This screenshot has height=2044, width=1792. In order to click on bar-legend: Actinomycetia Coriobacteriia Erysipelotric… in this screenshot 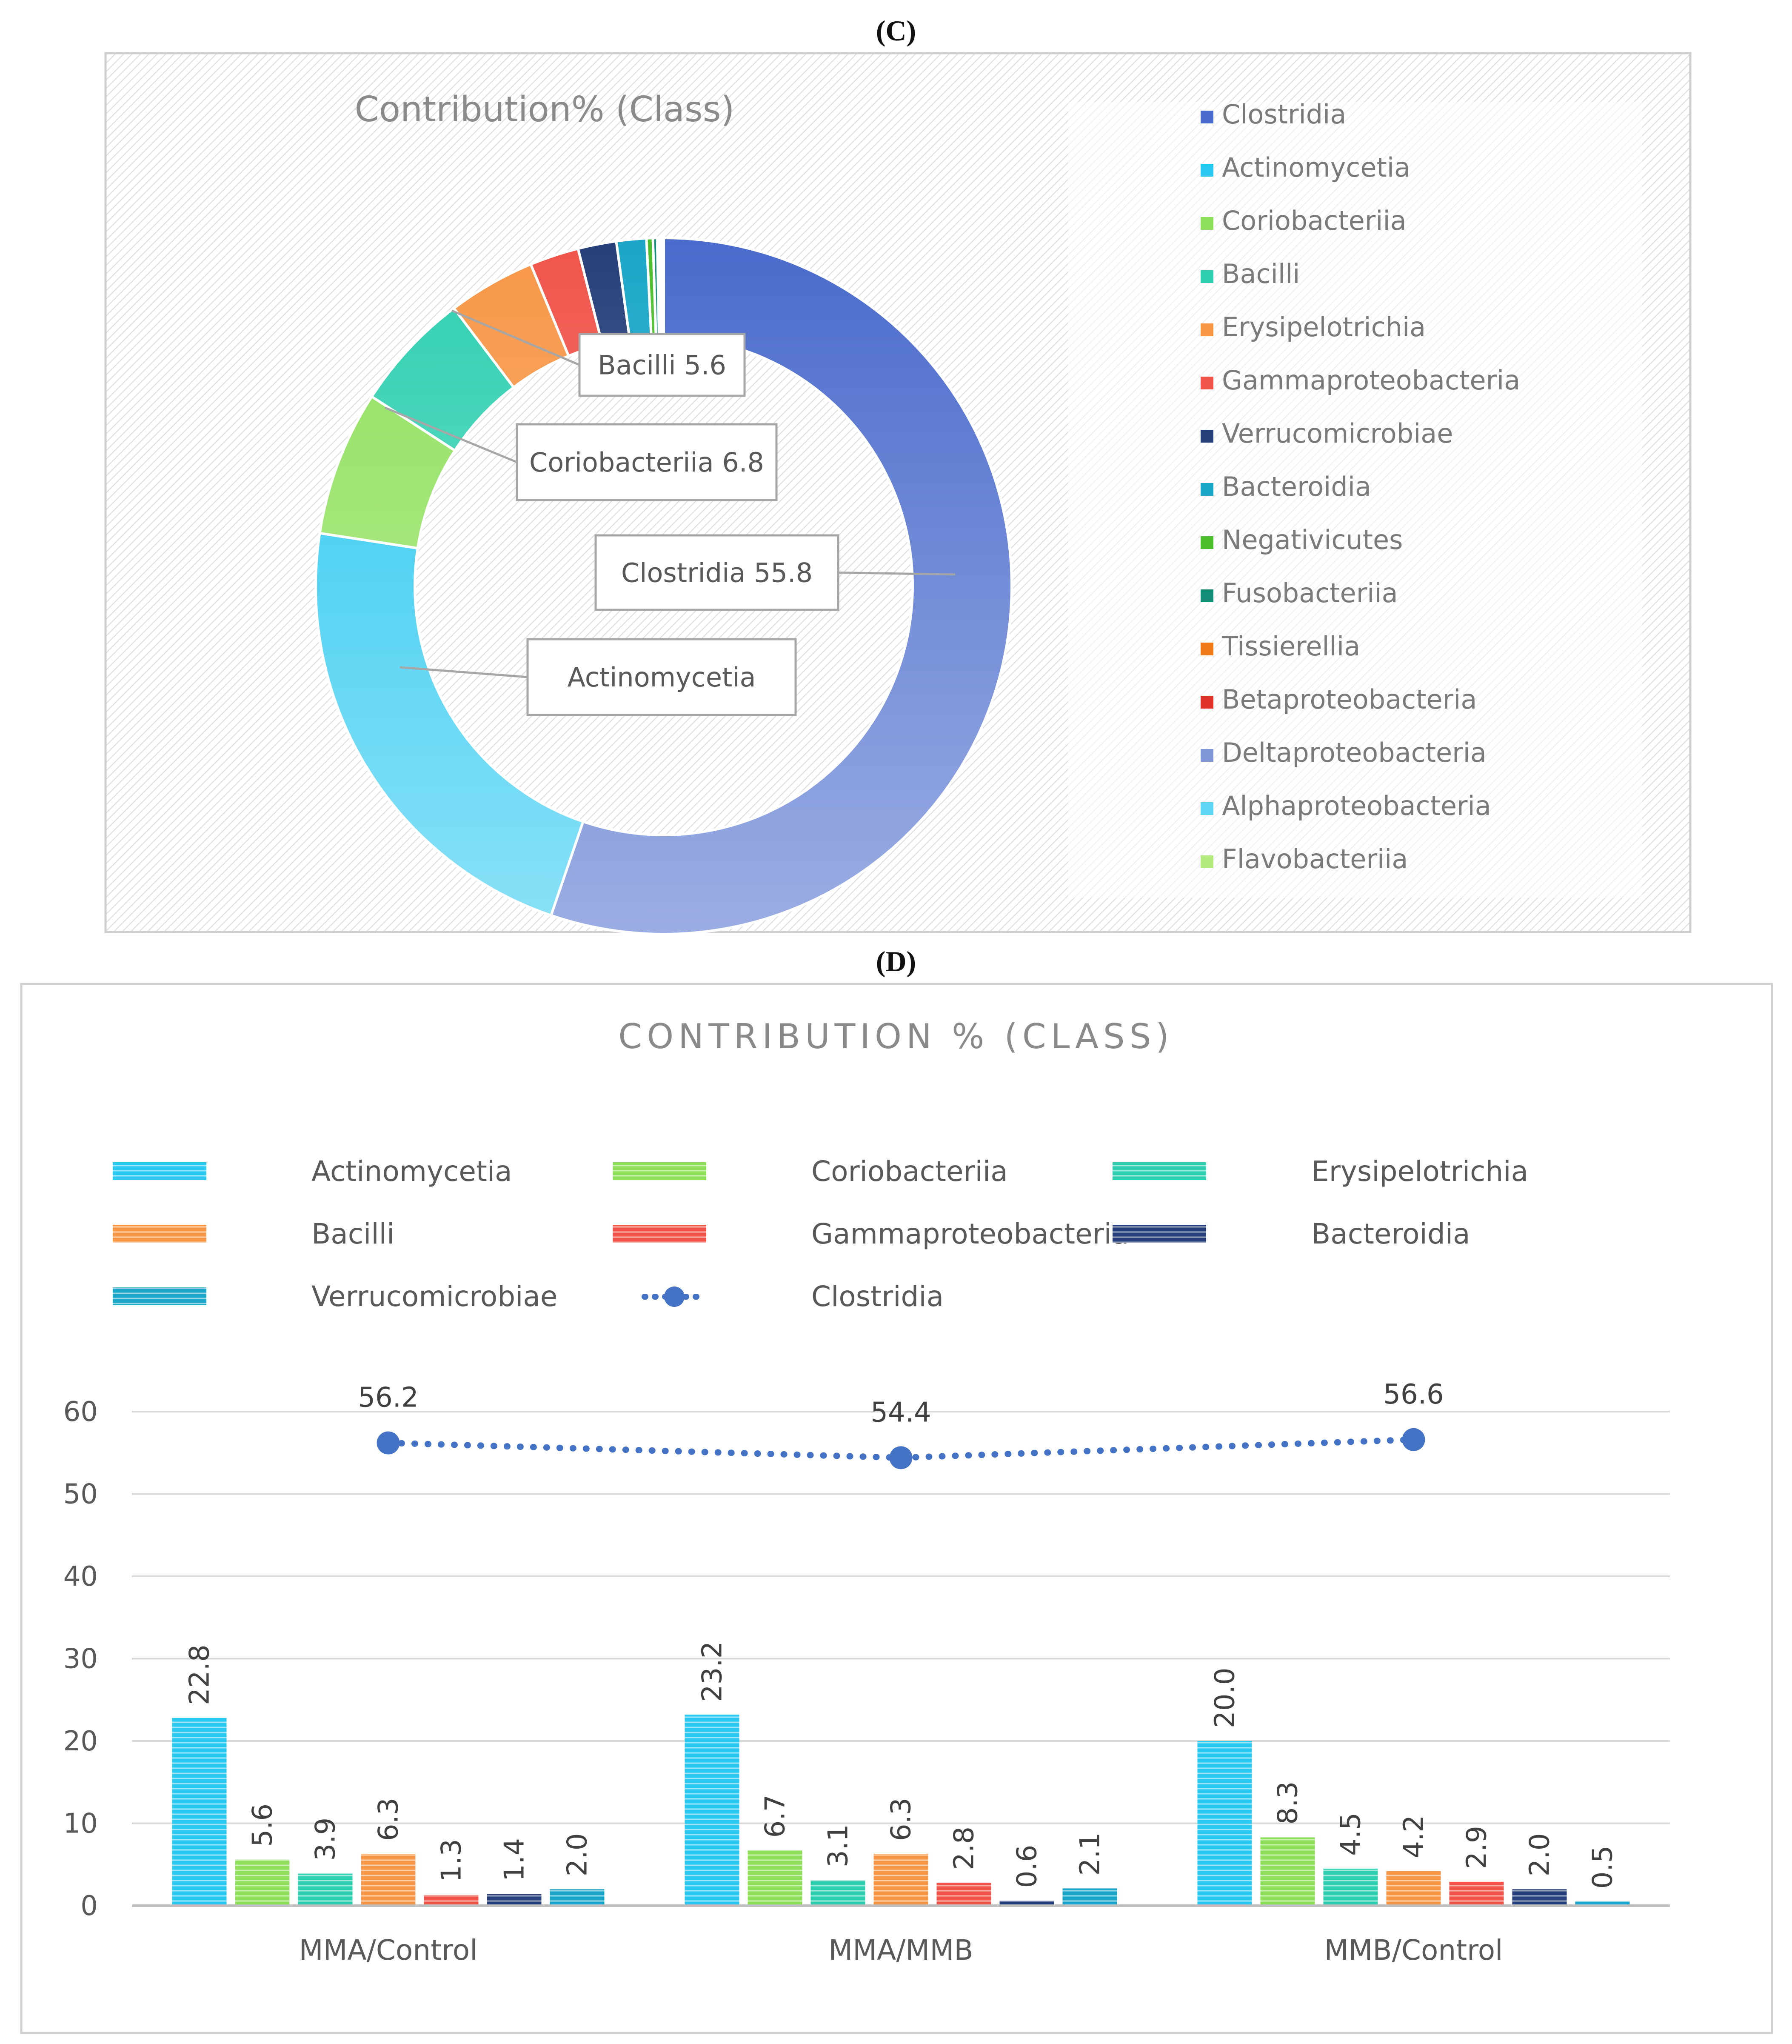, I will do `click(820, 1234)`.